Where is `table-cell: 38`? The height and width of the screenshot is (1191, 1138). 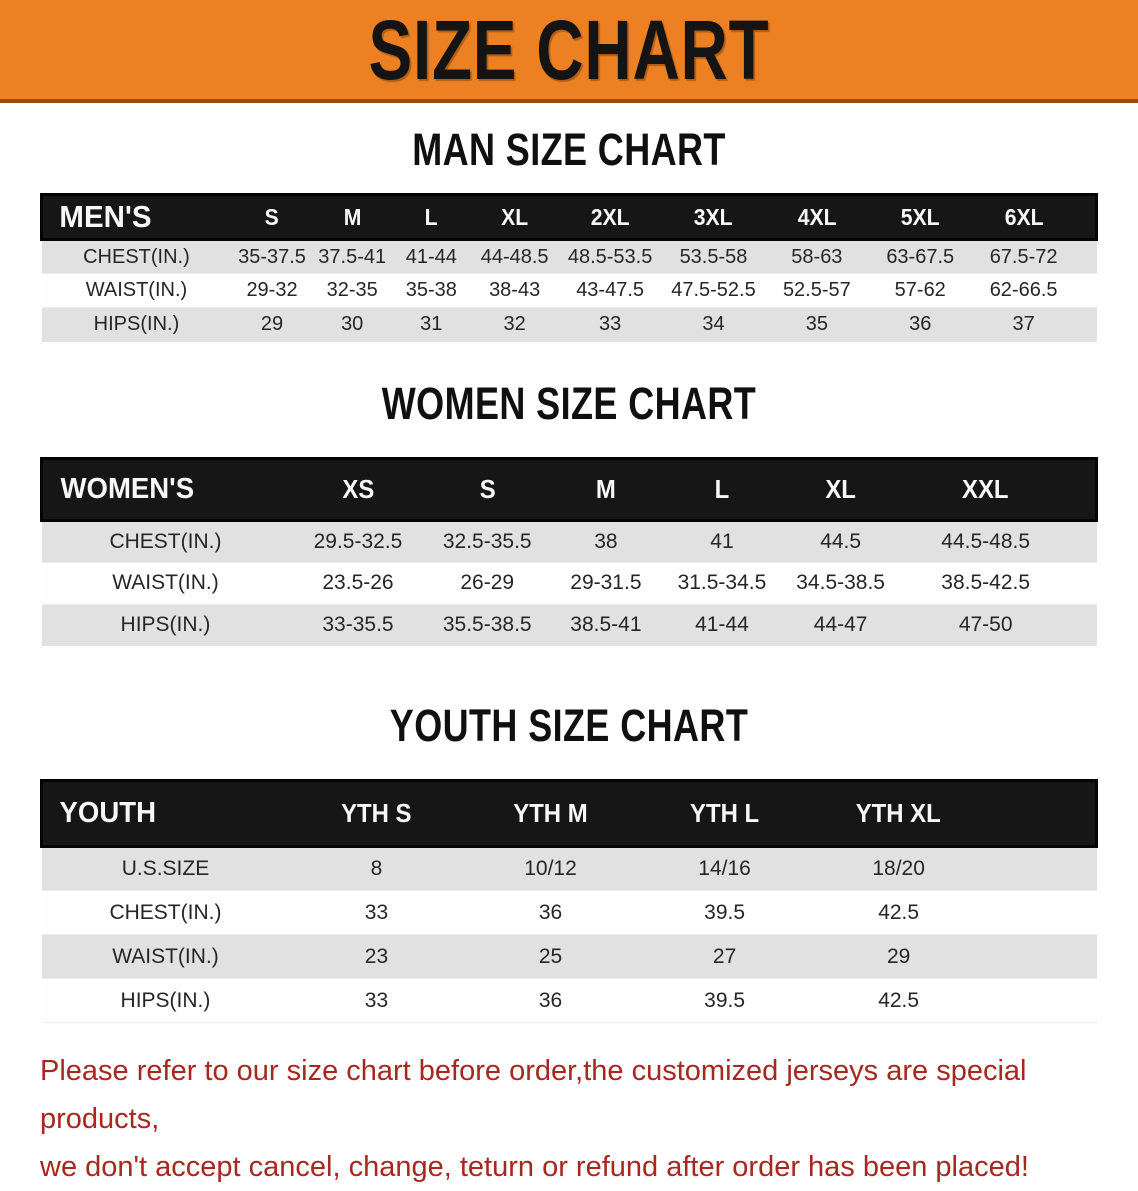
table-cell: 38 is located at coordinates (606, 541).